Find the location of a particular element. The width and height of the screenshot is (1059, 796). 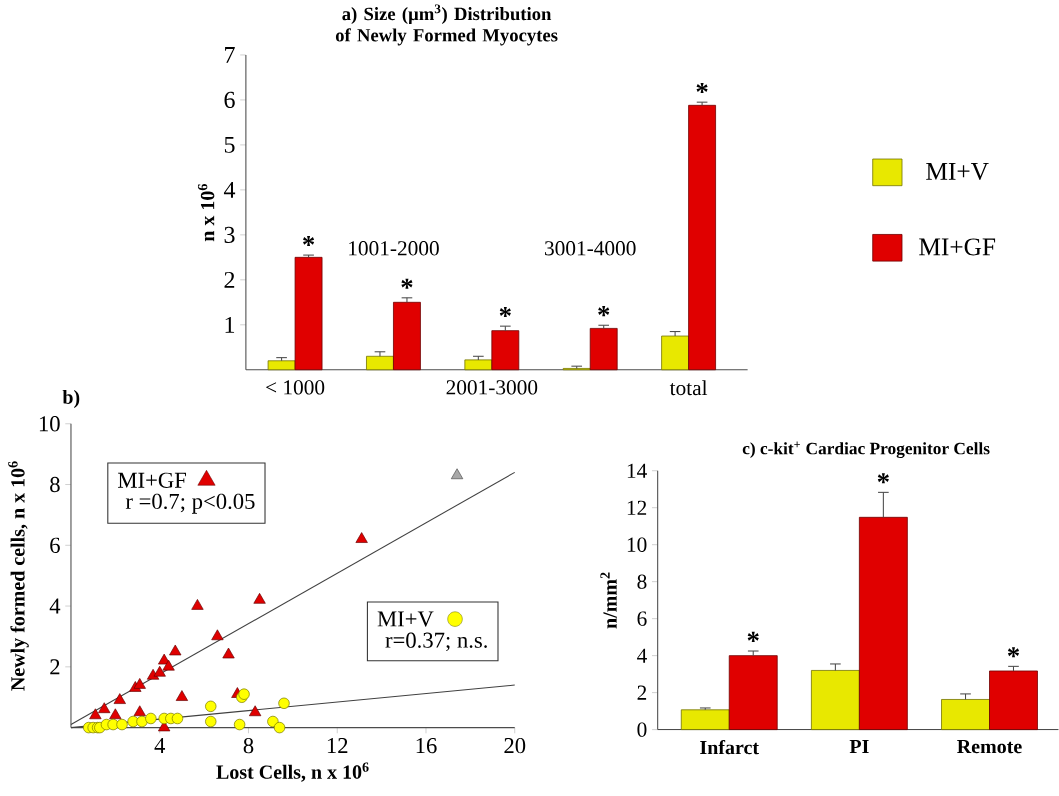

y-tick-label: 7 is located at coordinates (230, 55).